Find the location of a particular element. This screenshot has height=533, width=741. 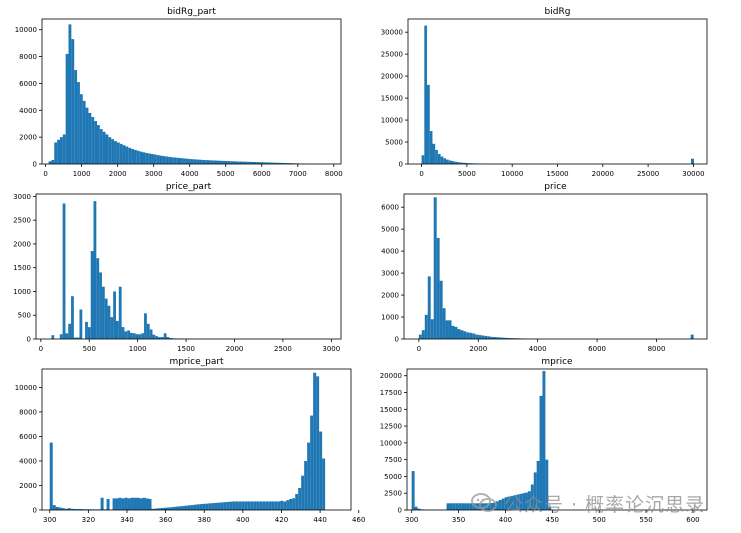

x-tick-label: 550 is located at coordinates (645, 520).